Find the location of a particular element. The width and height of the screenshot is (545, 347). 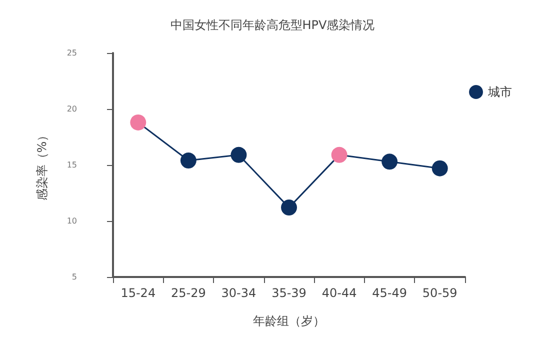

x-tick-label: 40-44 is located at coordinates (339, 293).